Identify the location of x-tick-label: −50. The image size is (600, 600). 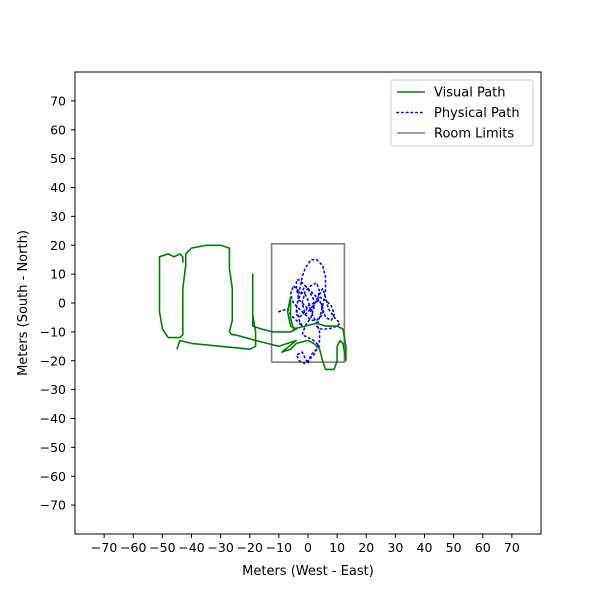
(162, 547).